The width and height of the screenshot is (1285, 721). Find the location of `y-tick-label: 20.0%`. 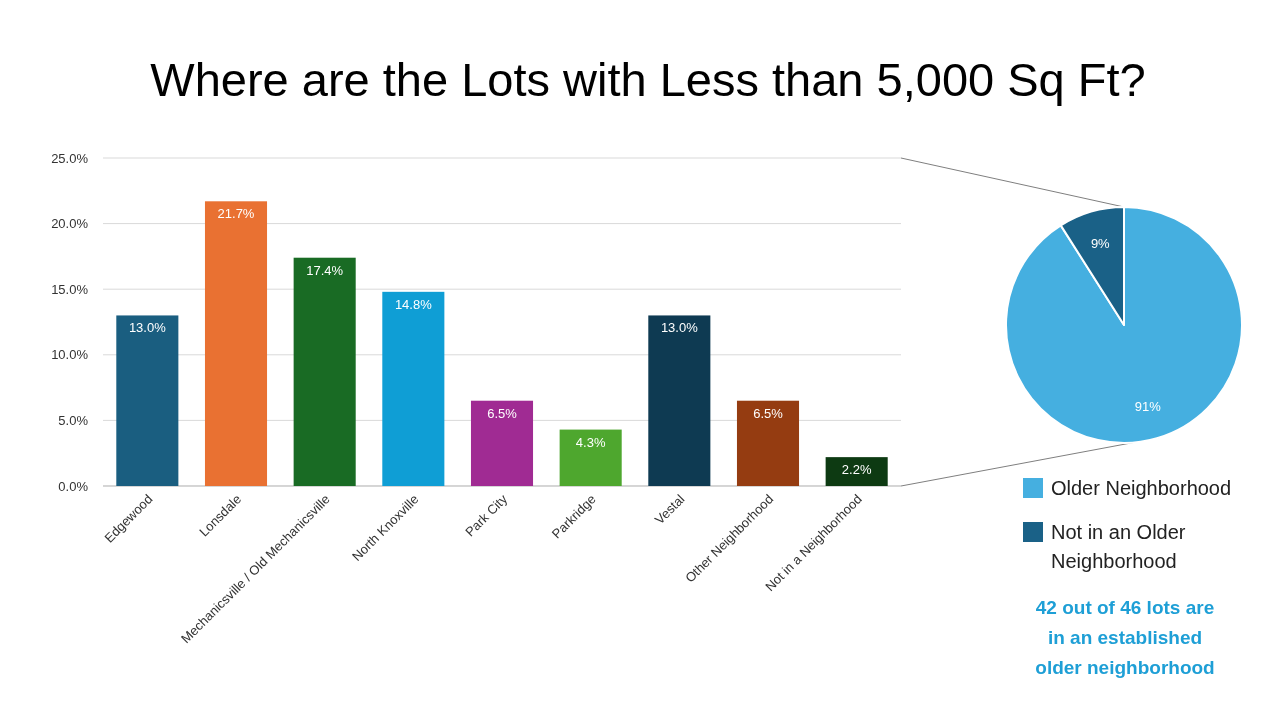

y-tick-label: 20.0% is located at coordinates (70, 224).